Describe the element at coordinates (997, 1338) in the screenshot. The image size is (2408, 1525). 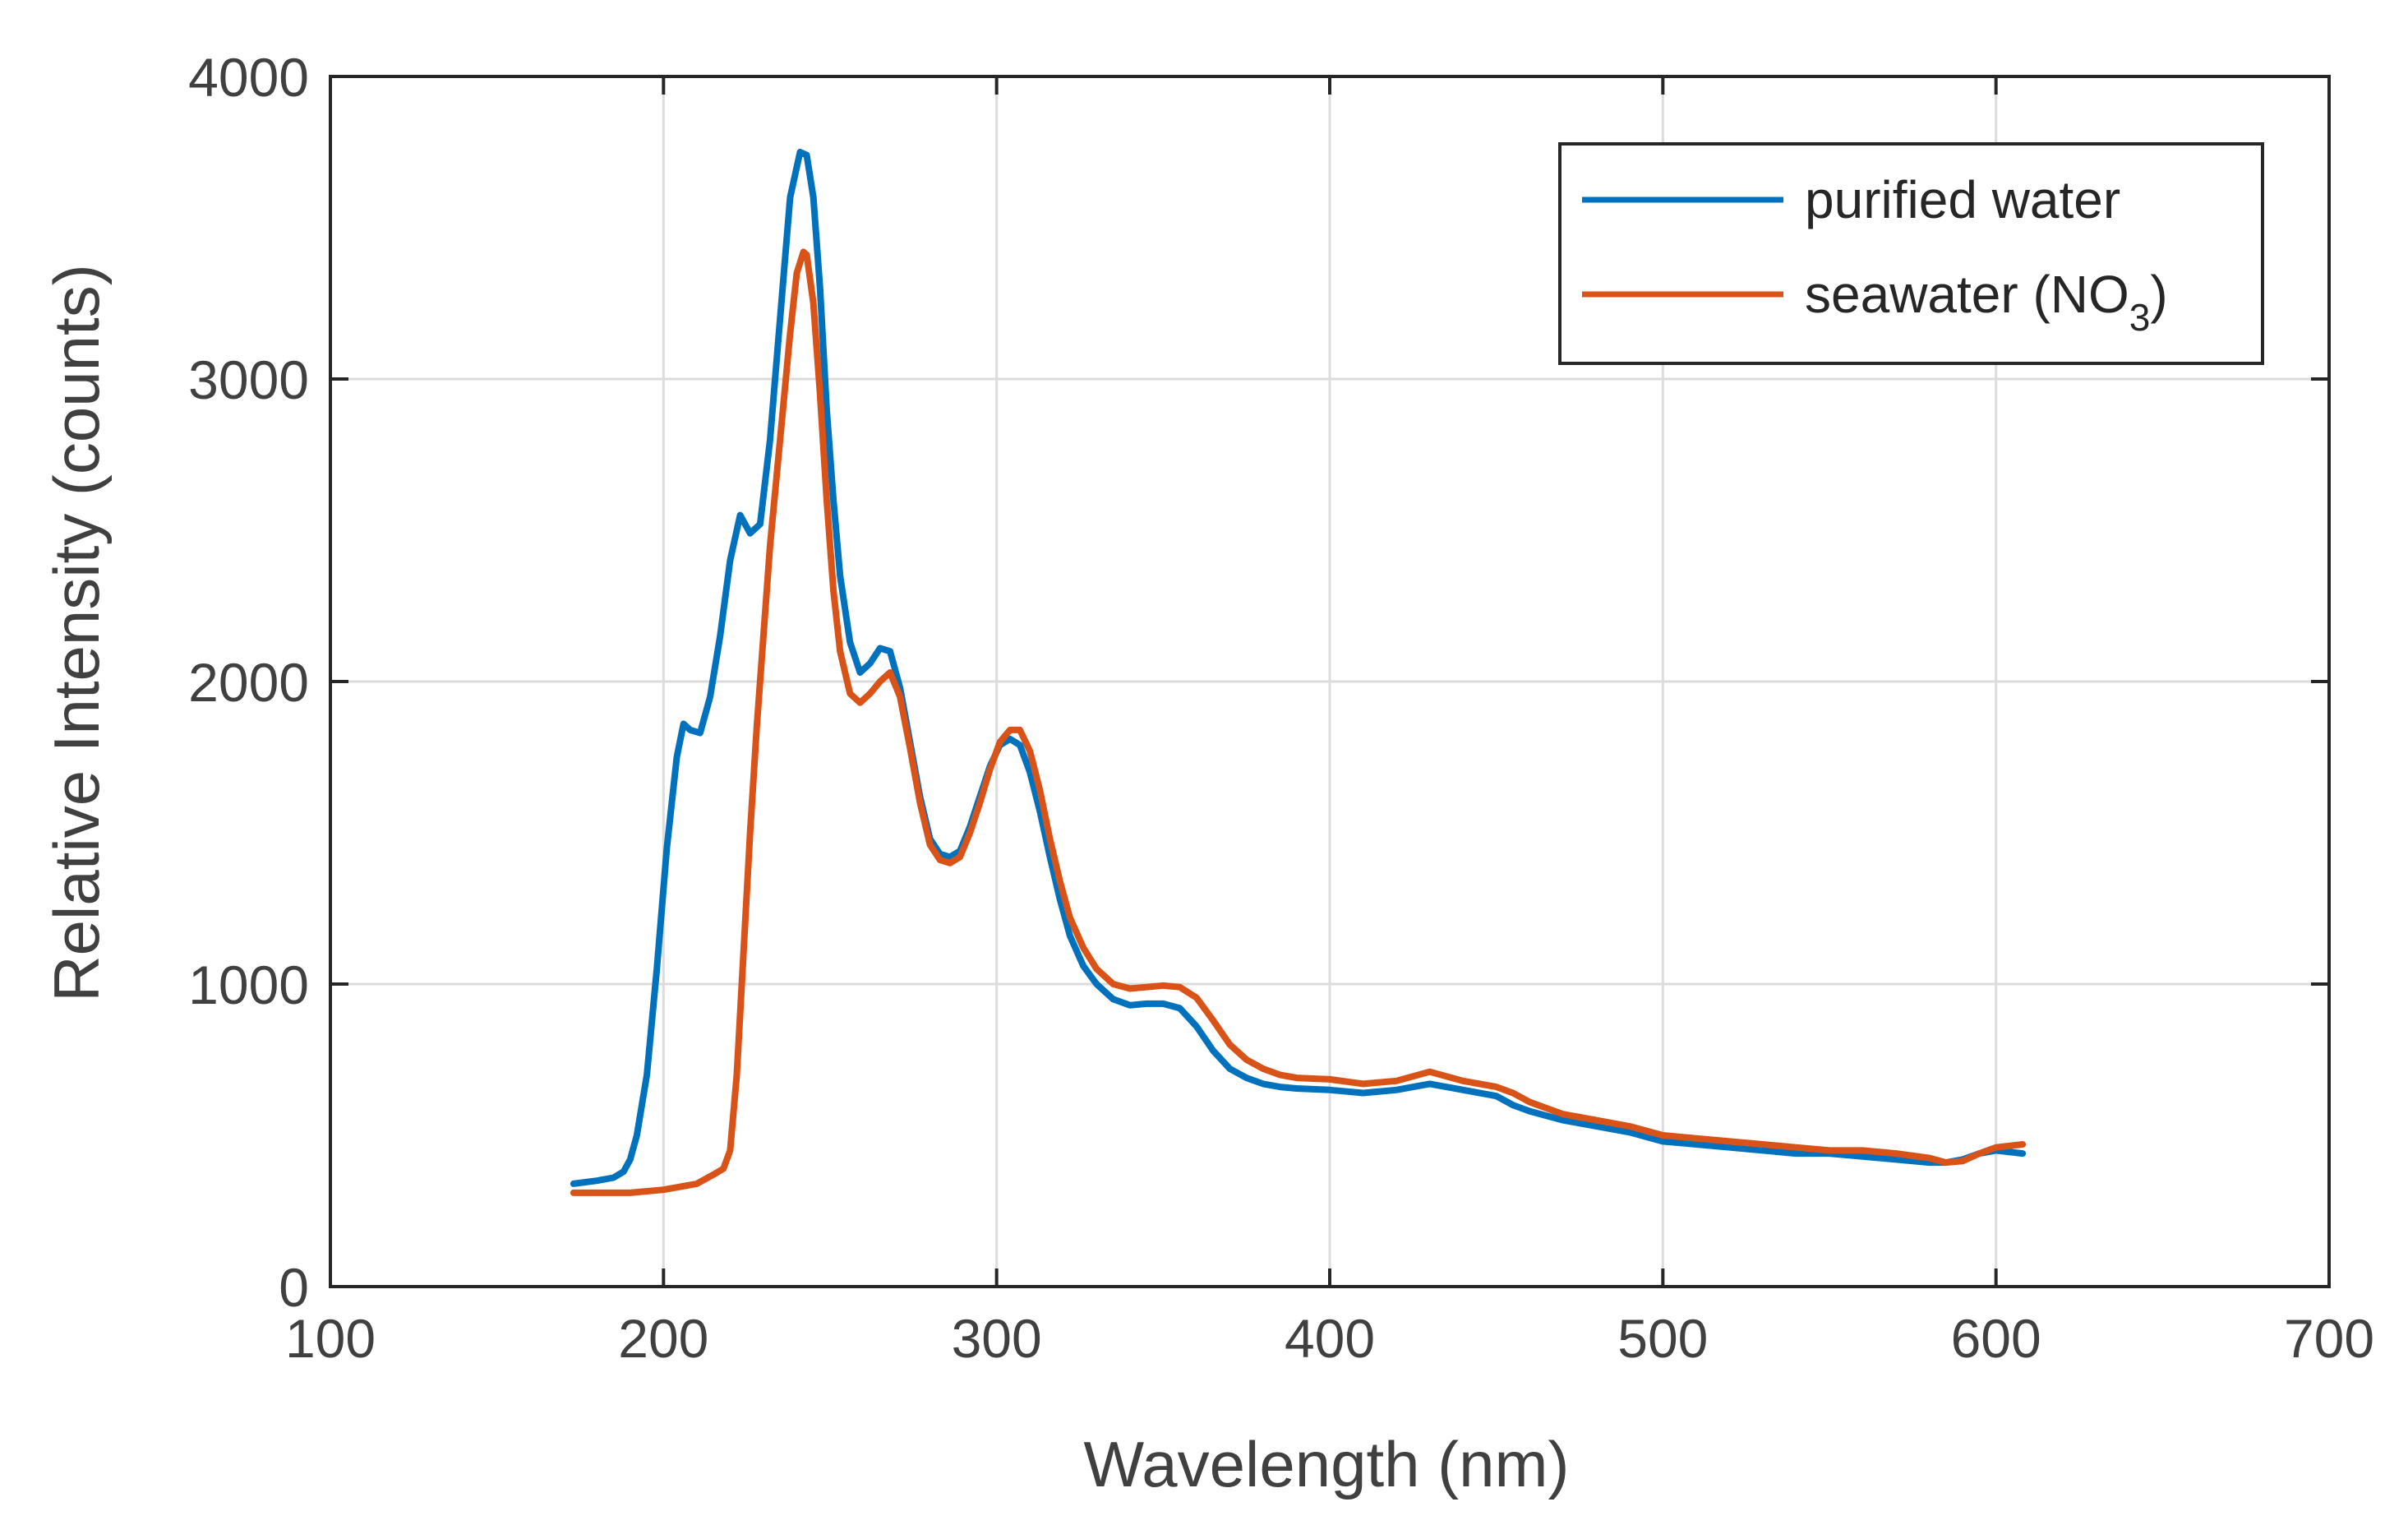
I see `x-tick-label: 300` at that location.